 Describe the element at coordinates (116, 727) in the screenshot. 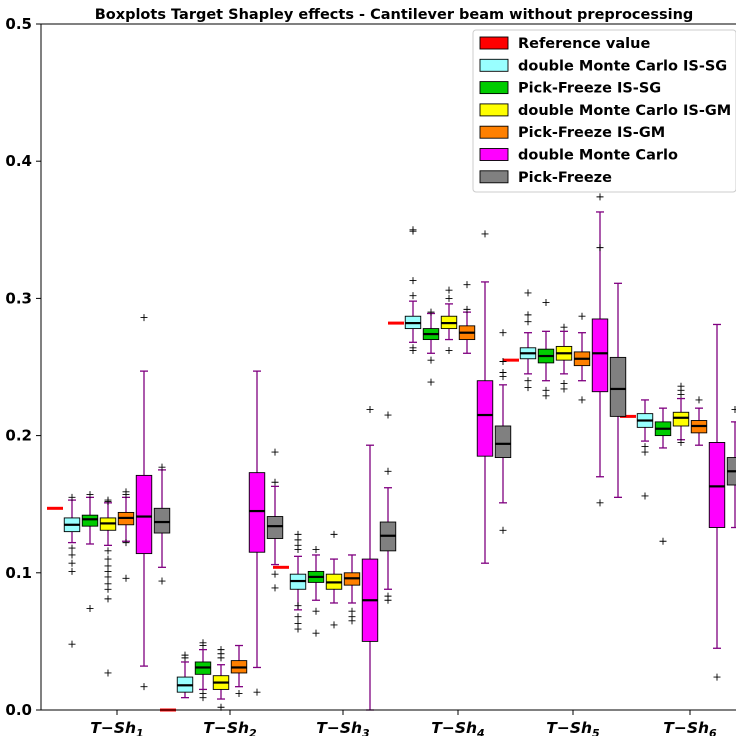

I see `x-tick-label: T−Sh1` at that location.